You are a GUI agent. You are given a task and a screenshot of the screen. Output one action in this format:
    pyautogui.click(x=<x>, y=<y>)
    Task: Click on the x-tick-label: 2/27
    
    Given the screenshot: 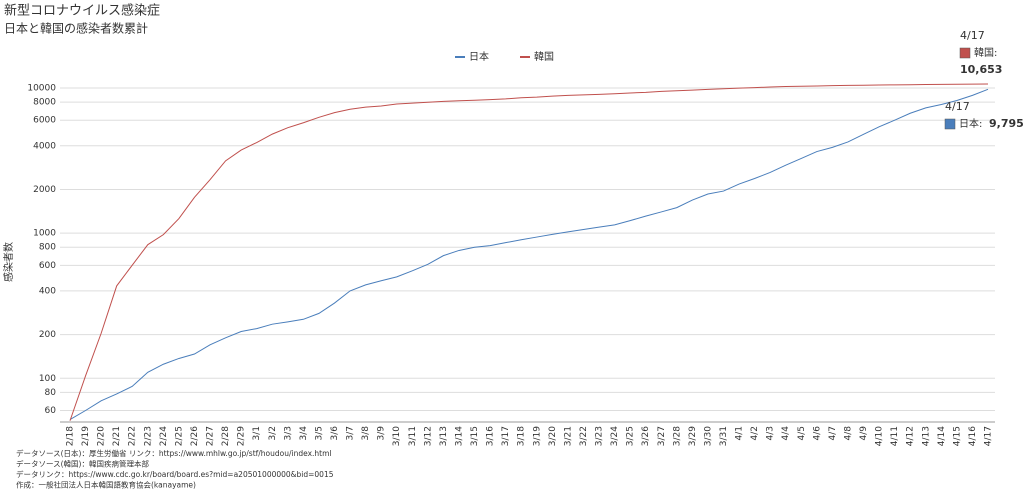 What is the action you would take?
    pyautogui.click(x=211, y=436)
    